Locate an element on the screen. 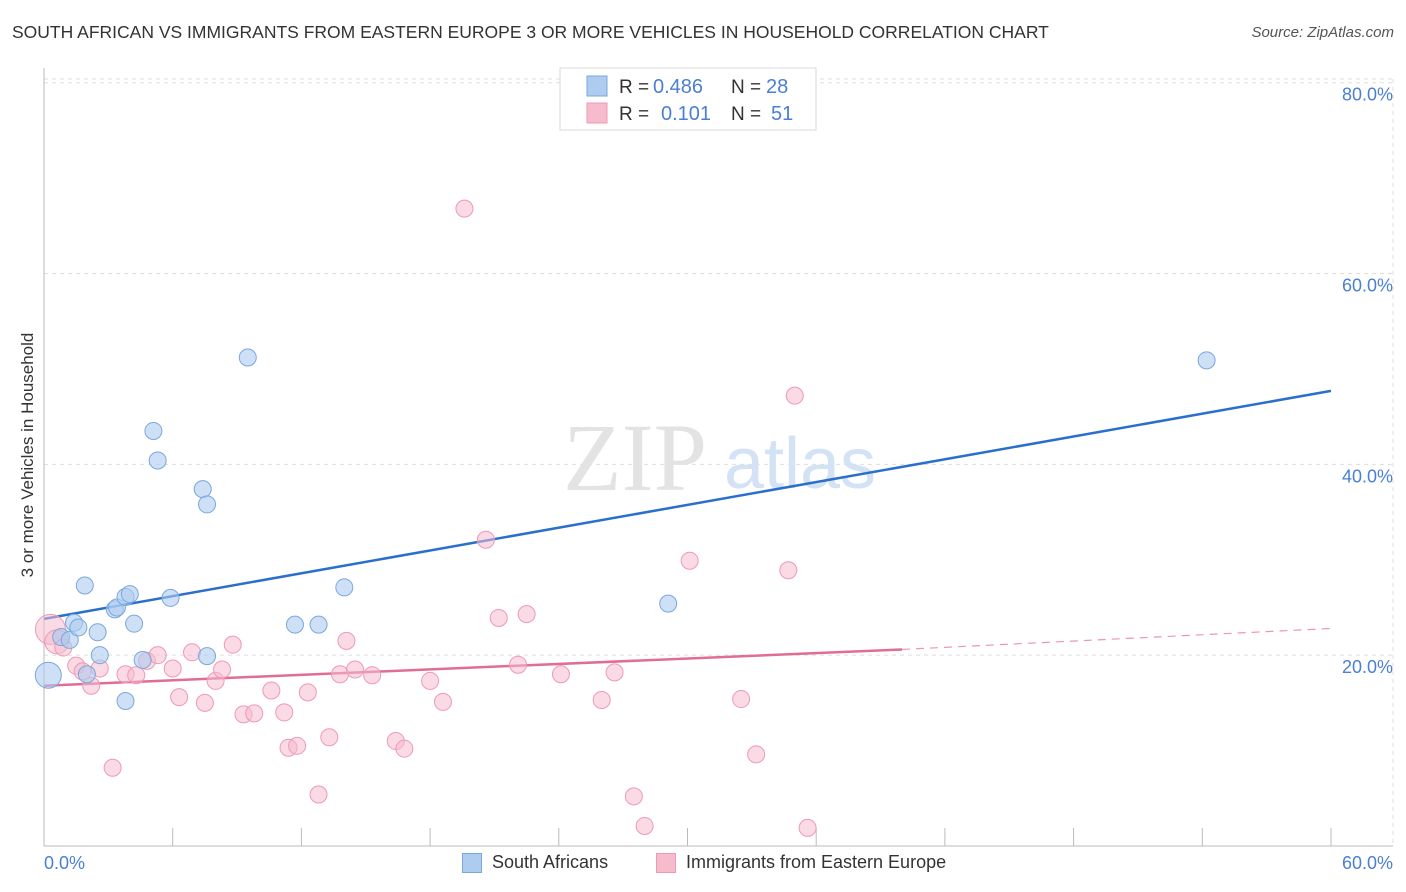  legend-swatch-blue is located at coordinates (597, 86).